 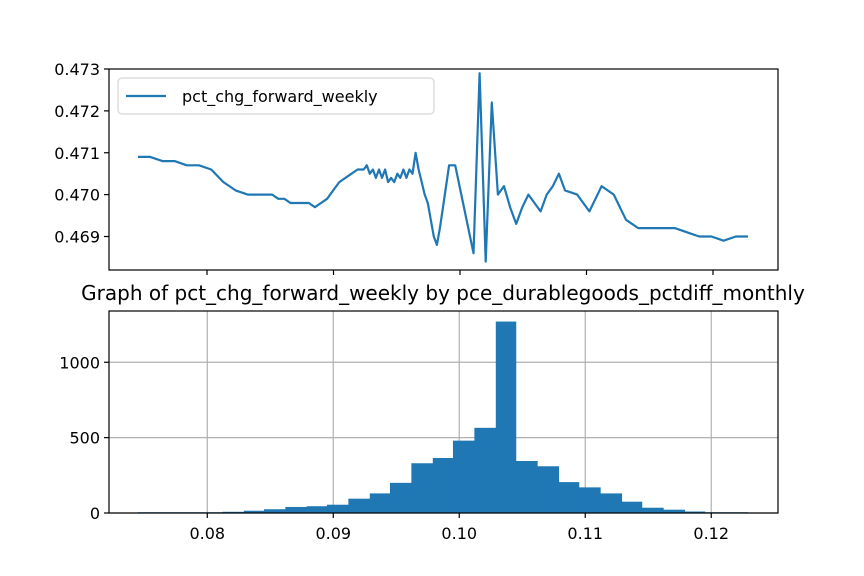 I want to click on histogram-y-ticks: 0 500 1000, so click(x=84, y=438).